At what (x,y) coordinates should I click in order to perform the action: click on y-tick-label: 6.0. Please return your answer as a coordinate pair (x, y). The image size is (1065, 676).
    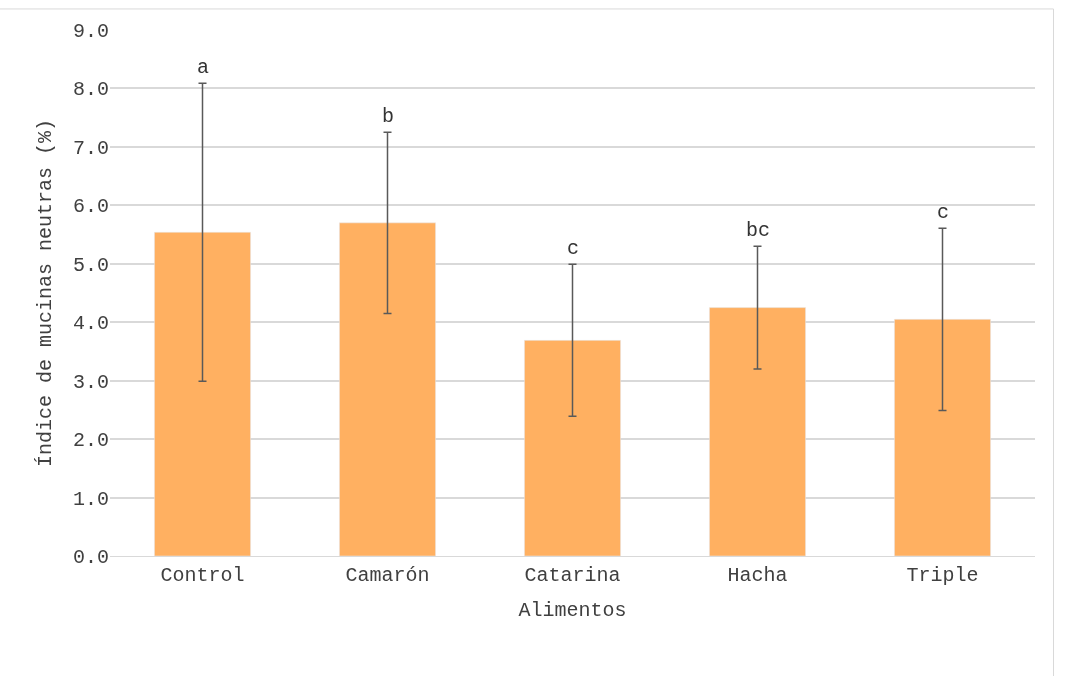
    Looking at the image, I should click on (90, 207).